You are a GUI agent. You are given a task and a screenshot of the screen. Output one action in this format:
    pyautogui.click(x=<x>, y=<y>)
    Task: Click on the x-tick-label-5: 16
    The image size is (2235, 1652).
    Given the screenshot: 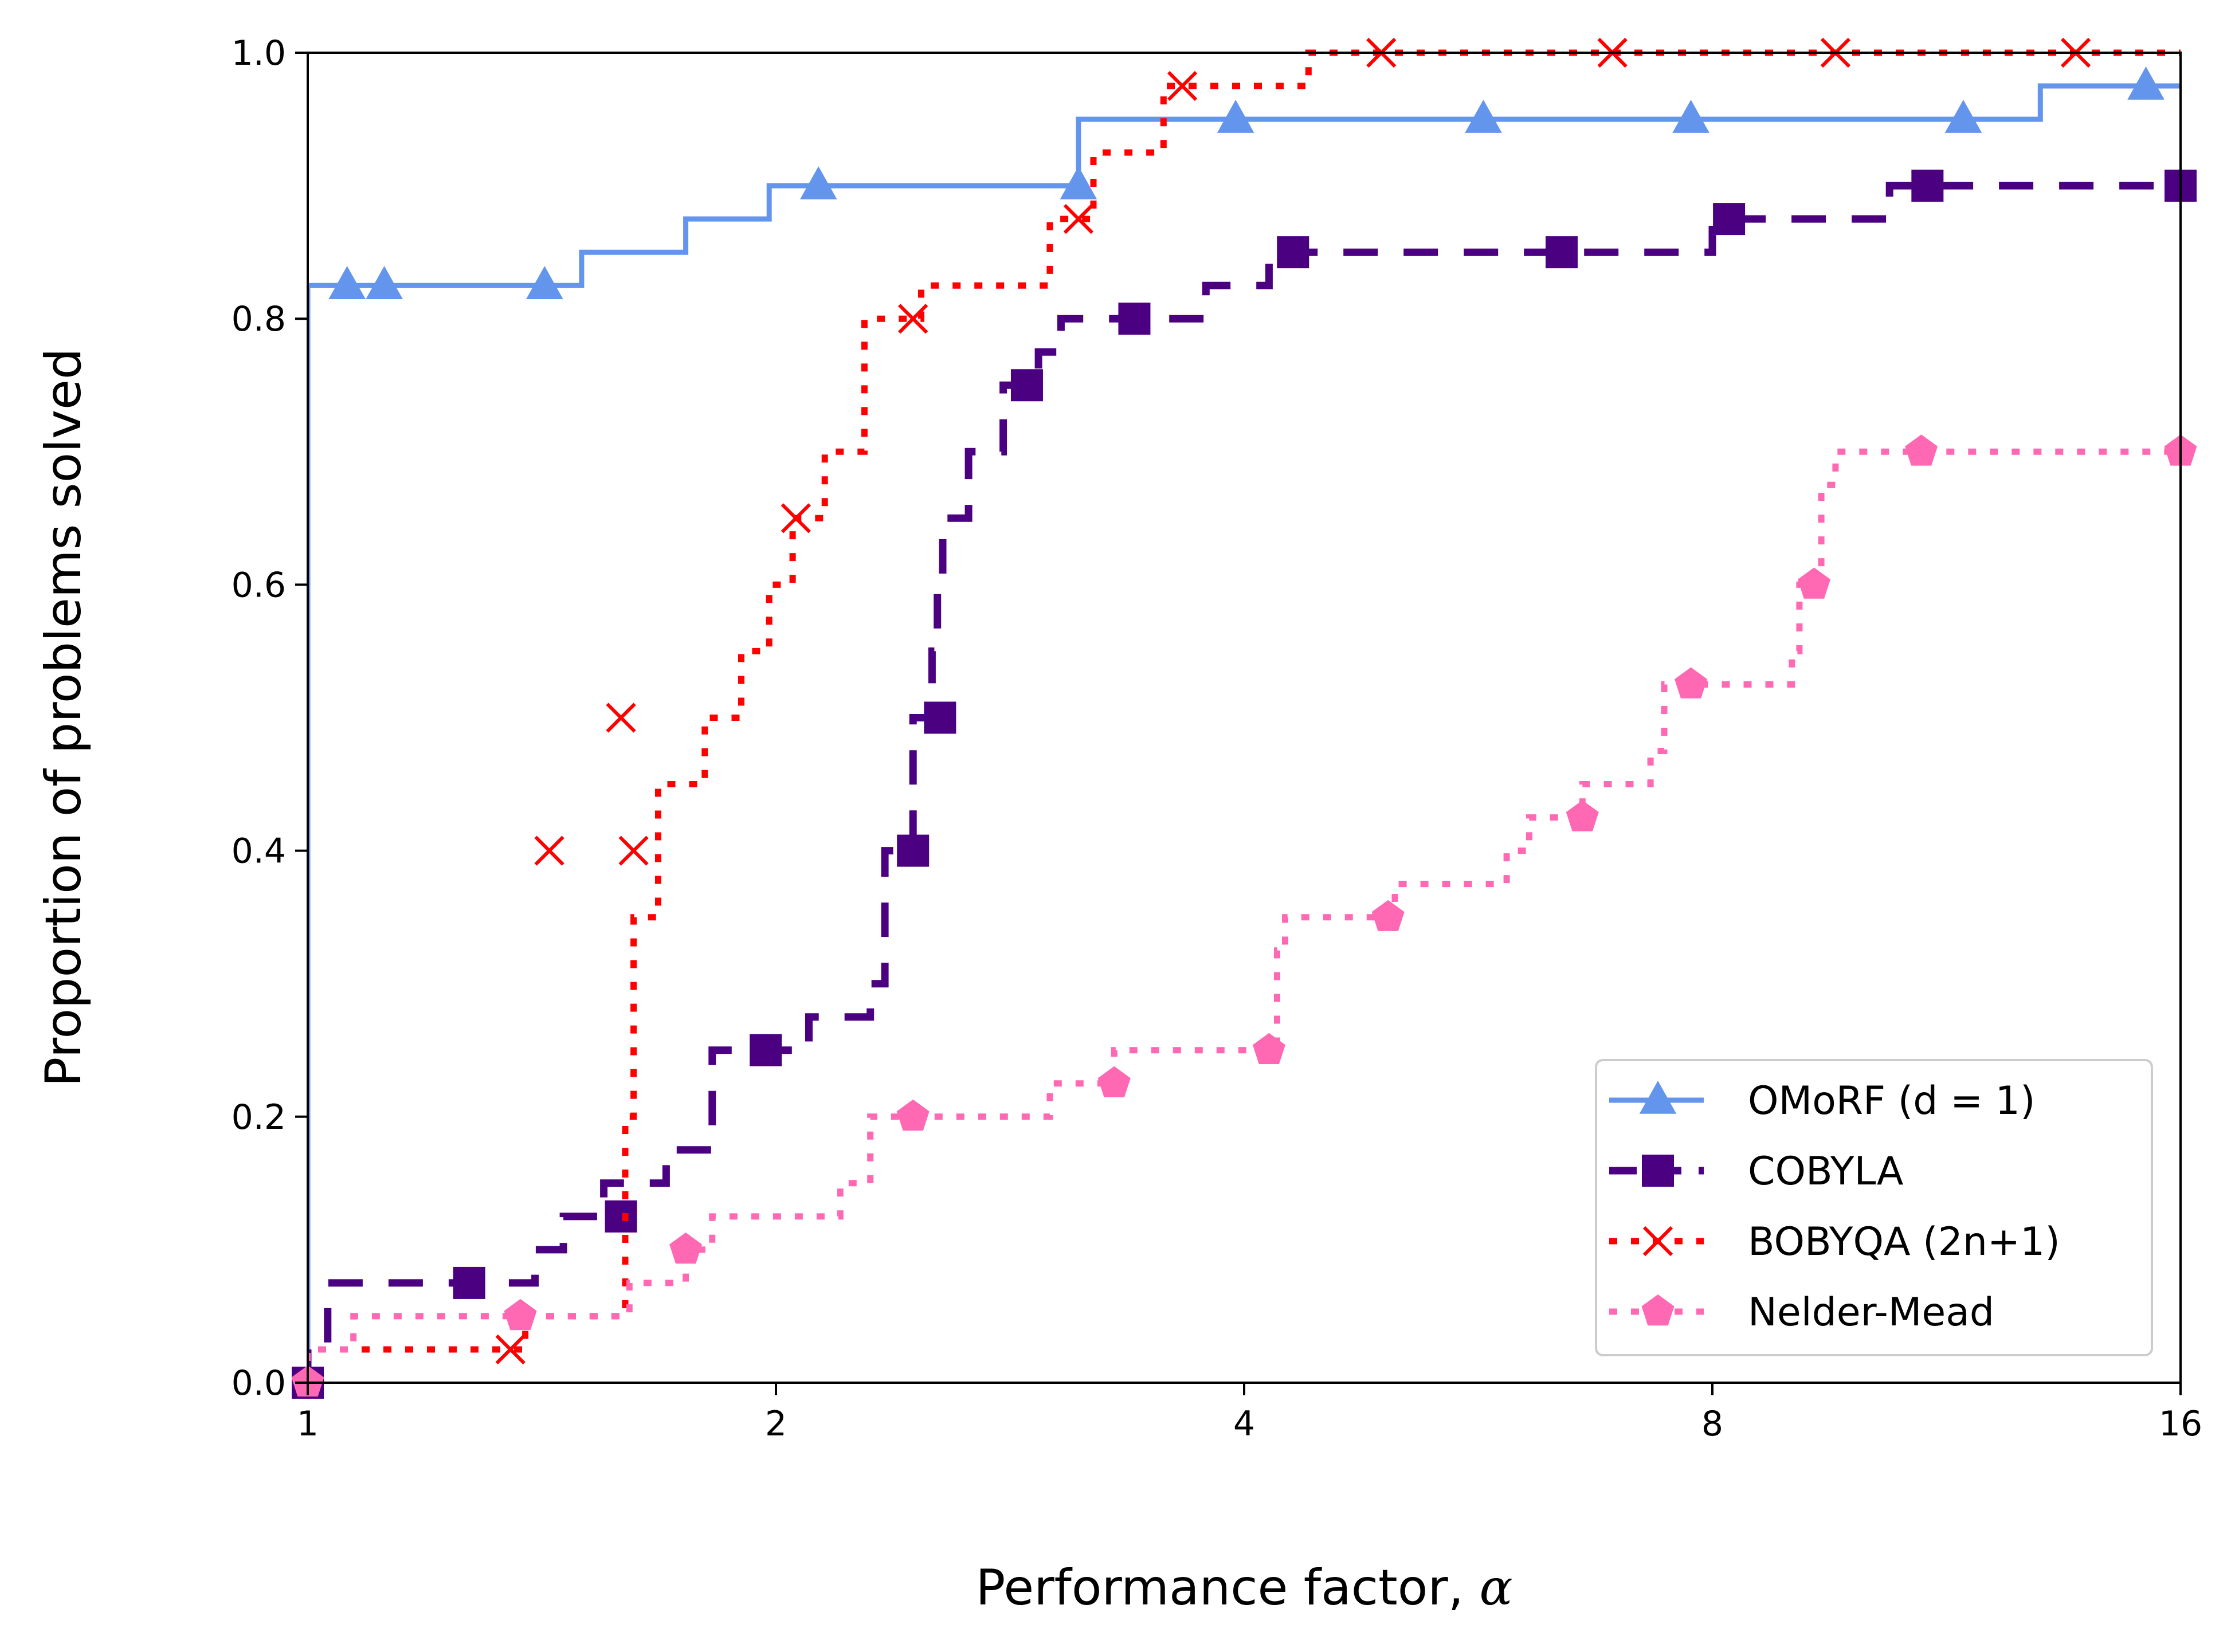 What is the action you would take?
    pyautogui.click(x=2180, y=1424)
    